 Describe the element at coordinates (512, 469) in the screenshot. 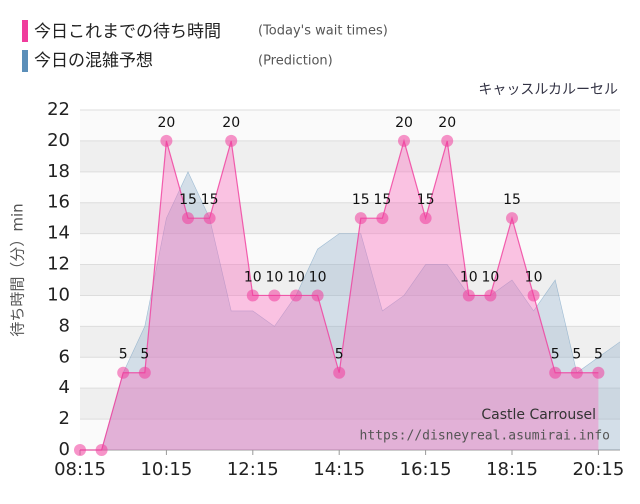

I see `x-tick-label: 18:15` at that location.